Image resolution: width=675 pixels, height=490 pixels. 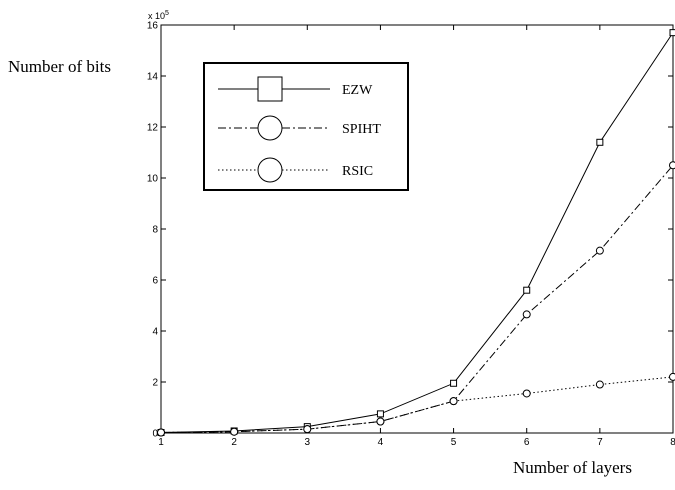 I want to click on y-tick-label: 0, so click(x=155, y=434).